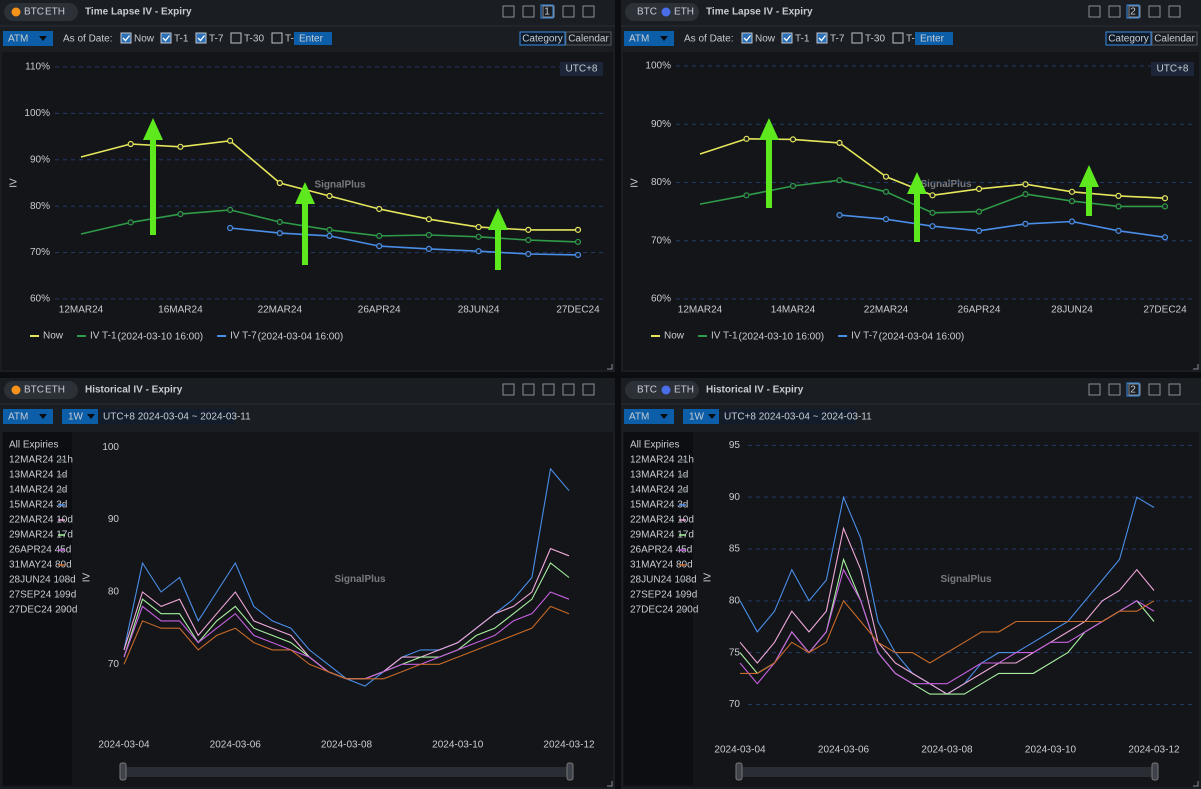 The height and width of the screenshot is (789, 1201). Describe the element at coordinates (498, 239) in the screenshot. I see `highlight-arrow` at that location.